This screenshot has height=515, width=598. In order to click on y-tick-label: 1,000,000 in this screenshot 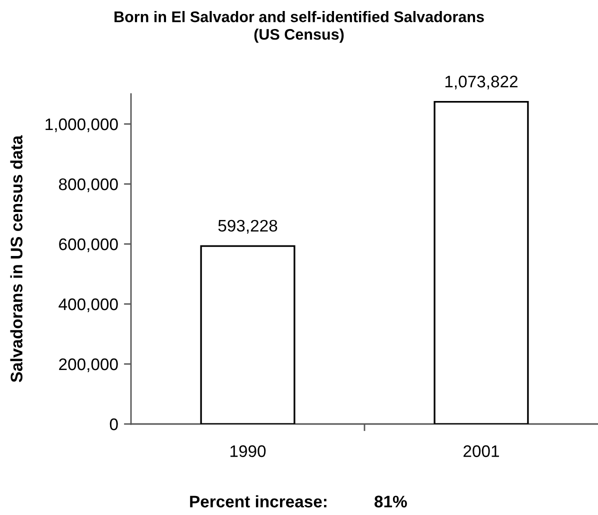, I will do `click(82, 125)`.